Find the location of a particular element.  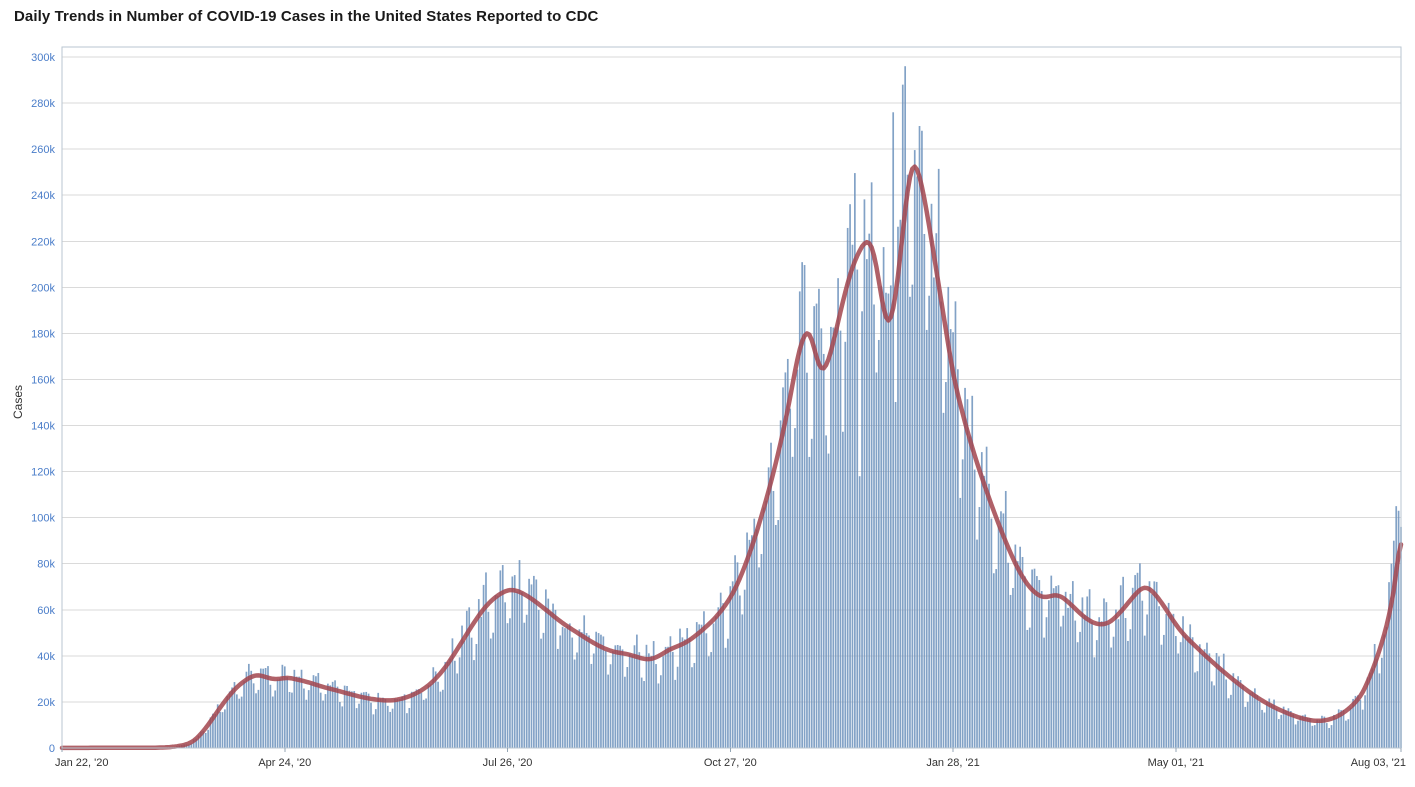

y-tick-label: 200k is located at coordinates (43, 288).